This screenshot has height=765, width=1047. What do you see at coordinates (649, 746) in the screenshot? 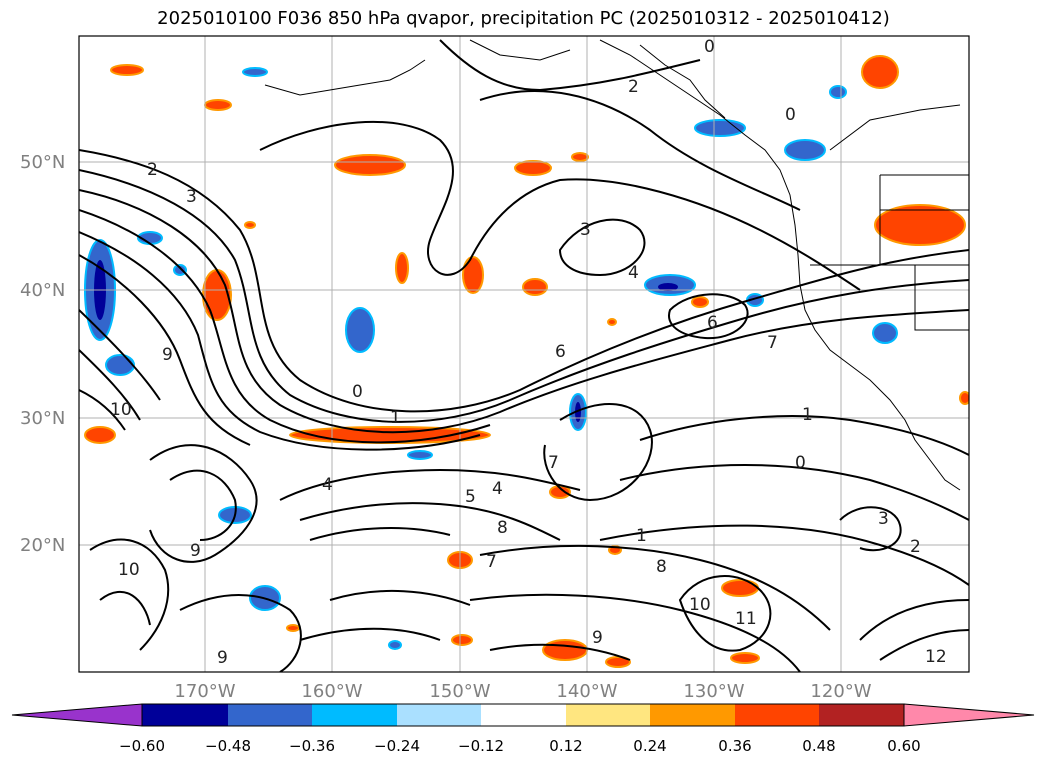
I see `colorbar-tick: 0.24` at bounding box center [649, 746].